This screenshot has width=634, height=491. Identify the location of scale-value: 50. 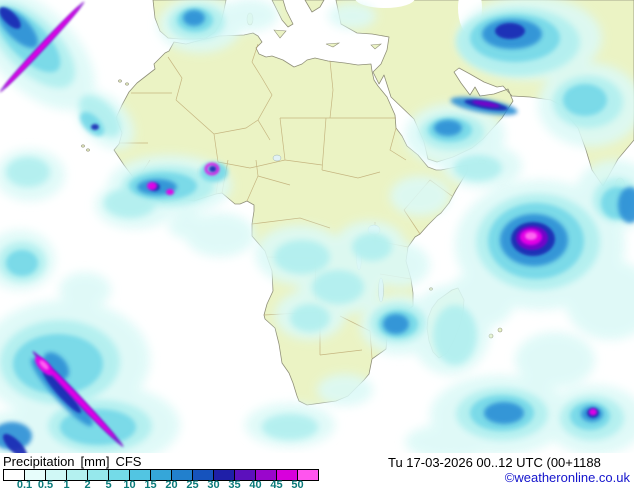
(297, 485).